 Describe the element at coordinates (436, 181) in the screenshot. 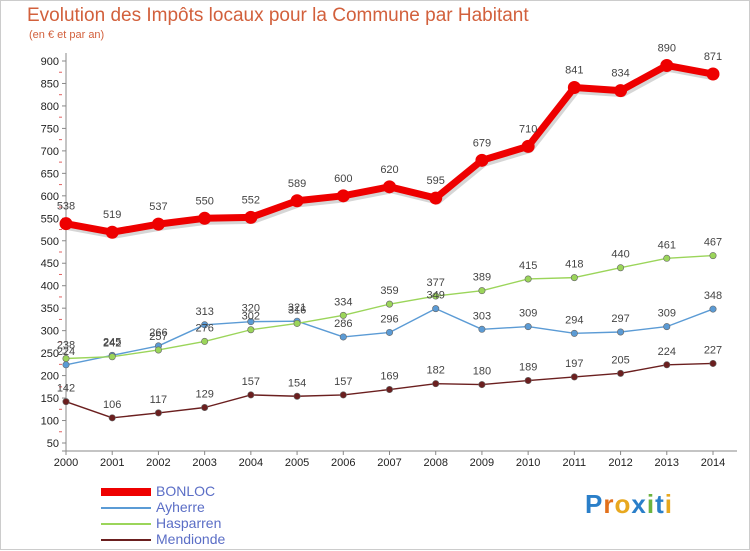

I see `data-label-bonloc: 595` at that location.